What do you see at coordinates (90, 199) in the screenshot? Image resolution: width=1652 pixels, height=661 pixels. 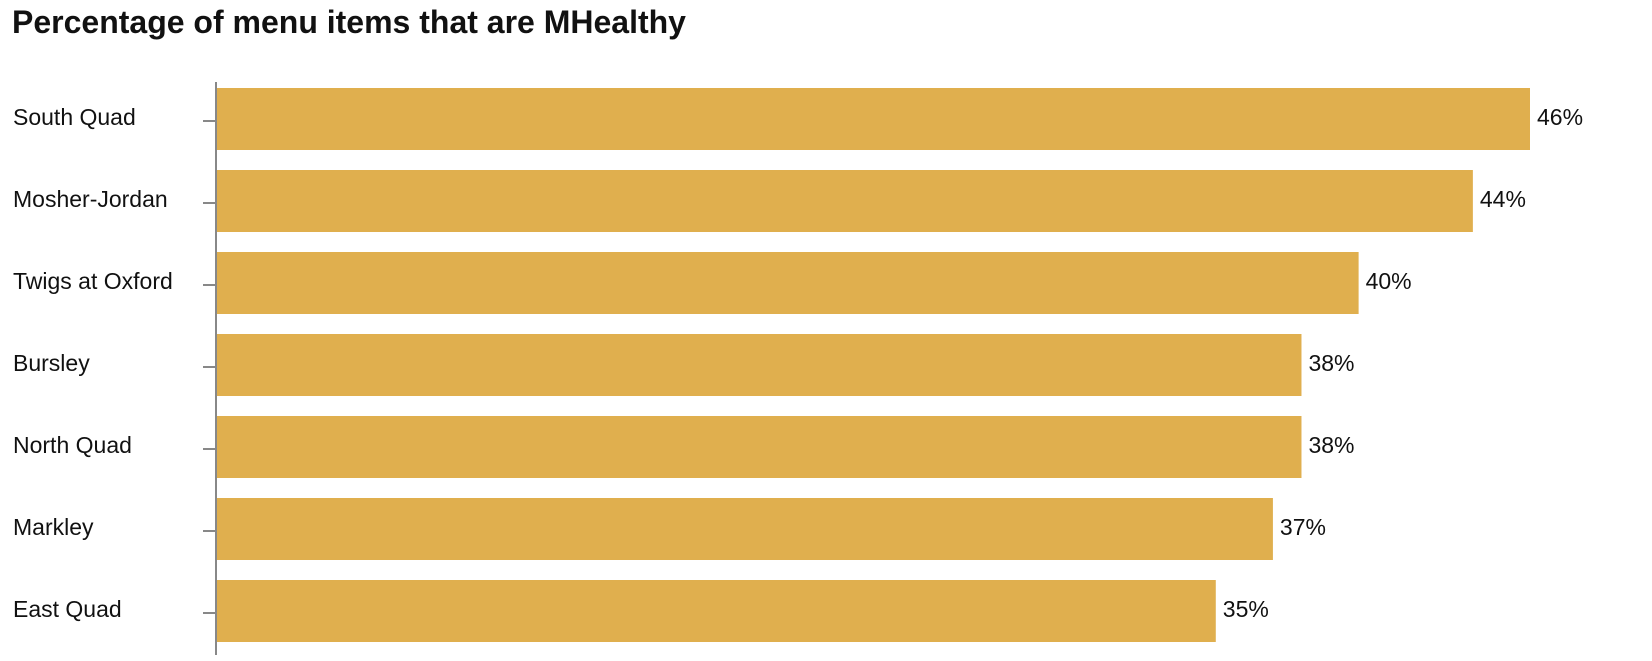 I see `category-label: Mosher-Jordan` at bounding box center [90, 199].